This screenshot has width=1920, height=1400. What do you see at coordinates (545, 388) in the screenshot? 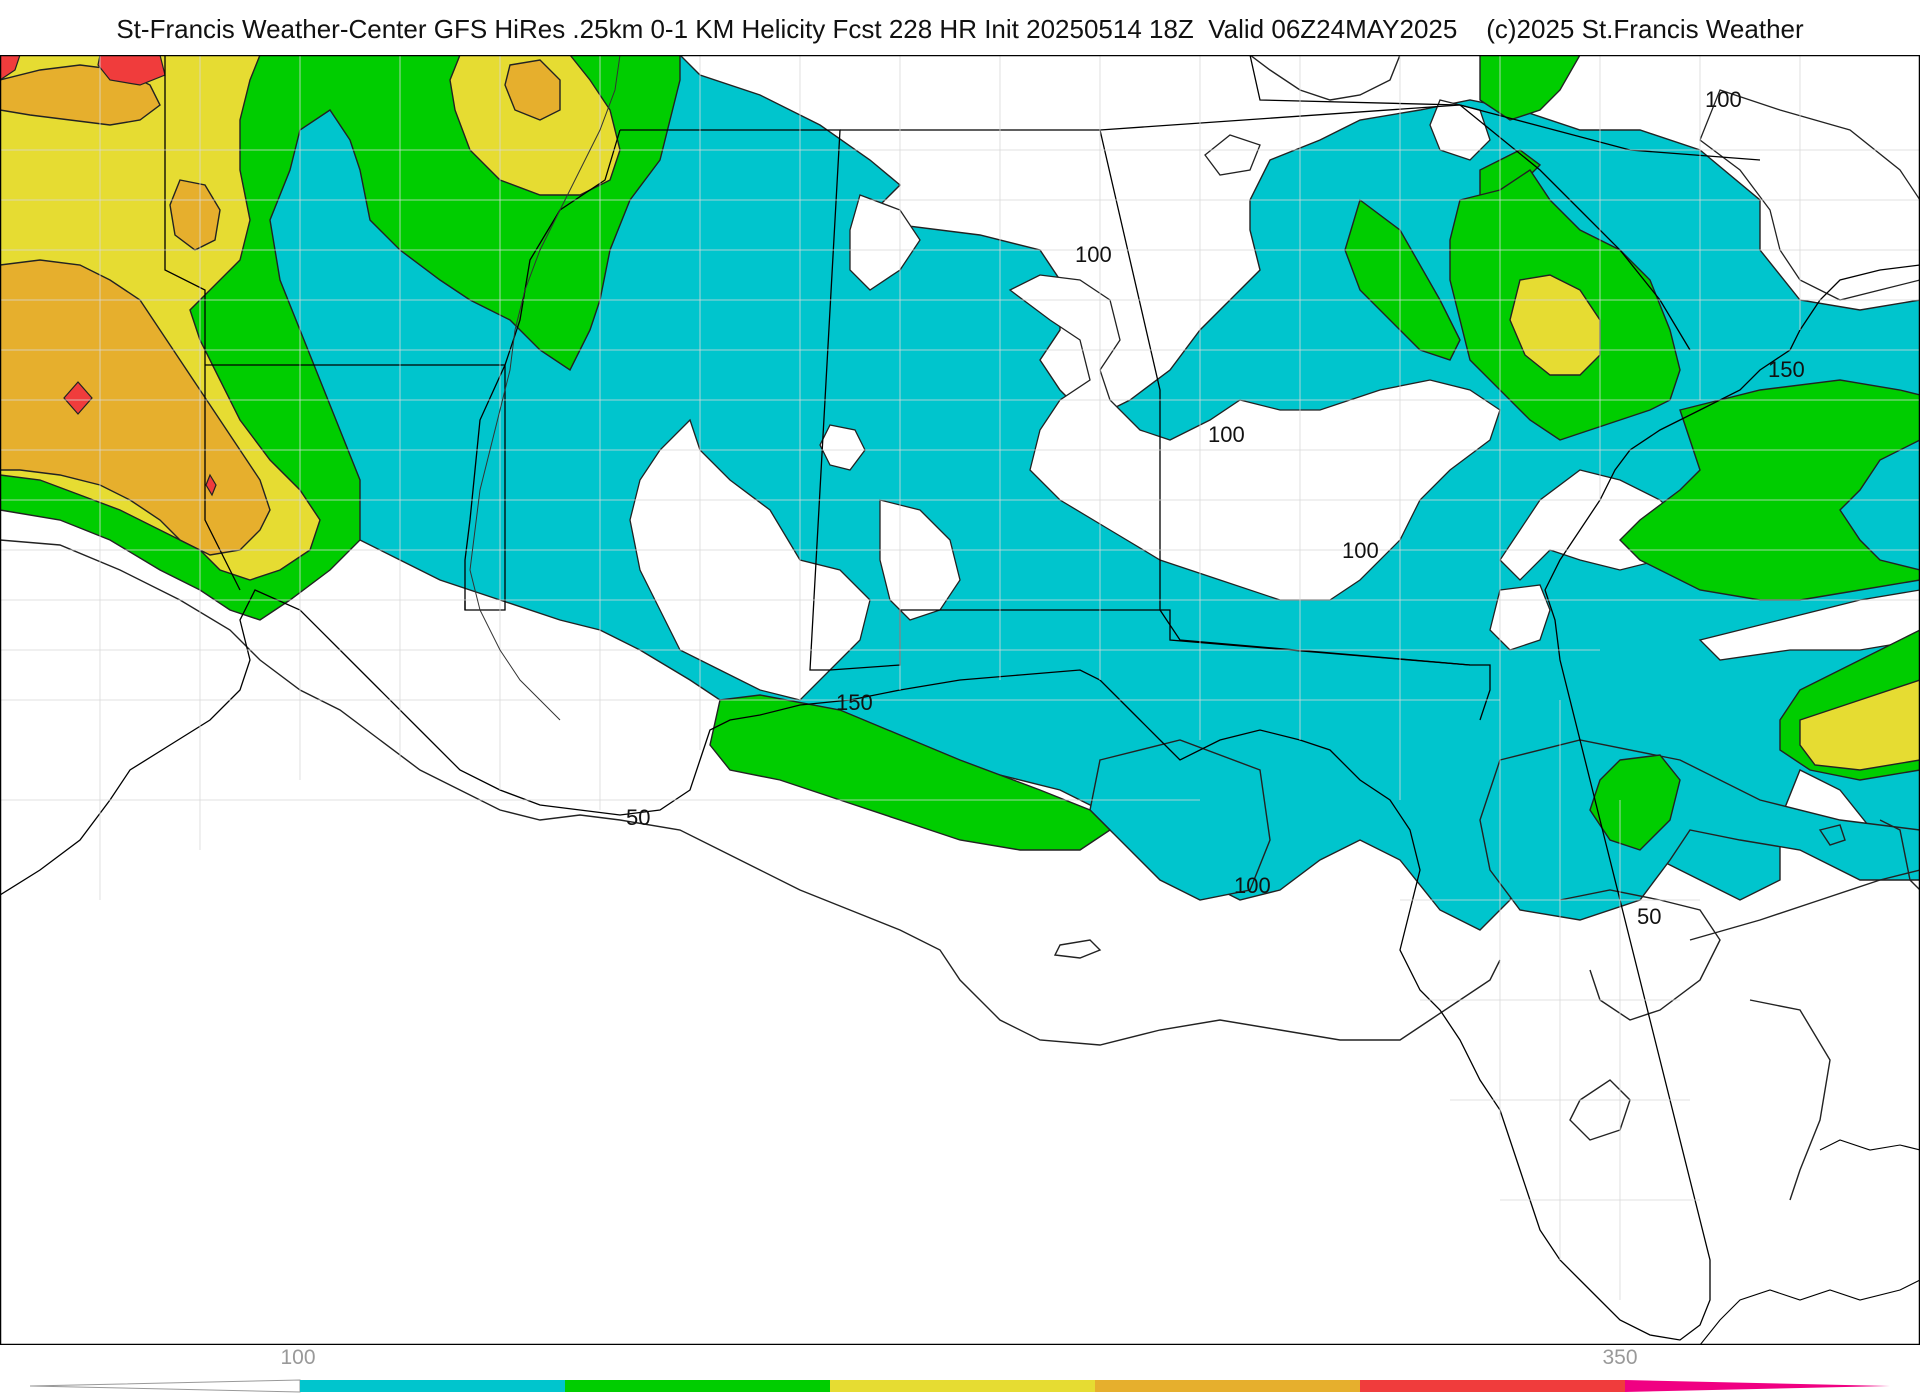
I see `river` at bounding box center [545, 388].